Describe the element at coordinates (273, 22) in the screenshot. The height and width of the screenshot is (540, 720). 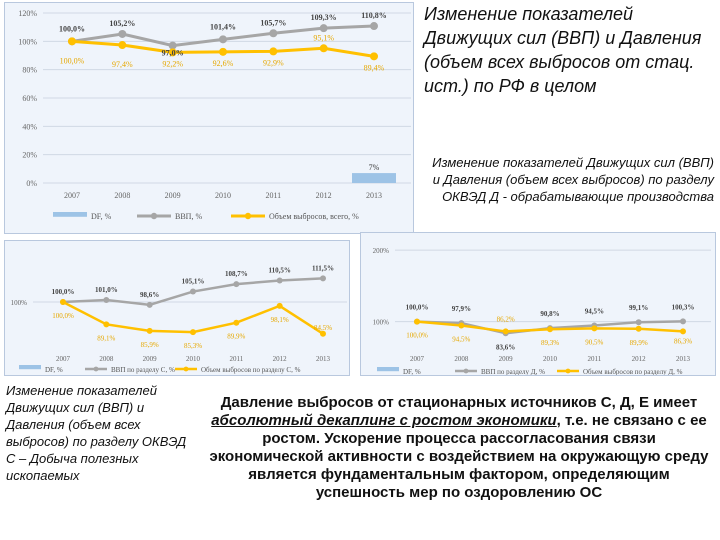
I see `gdp-data-label: 105,7%` at that location.